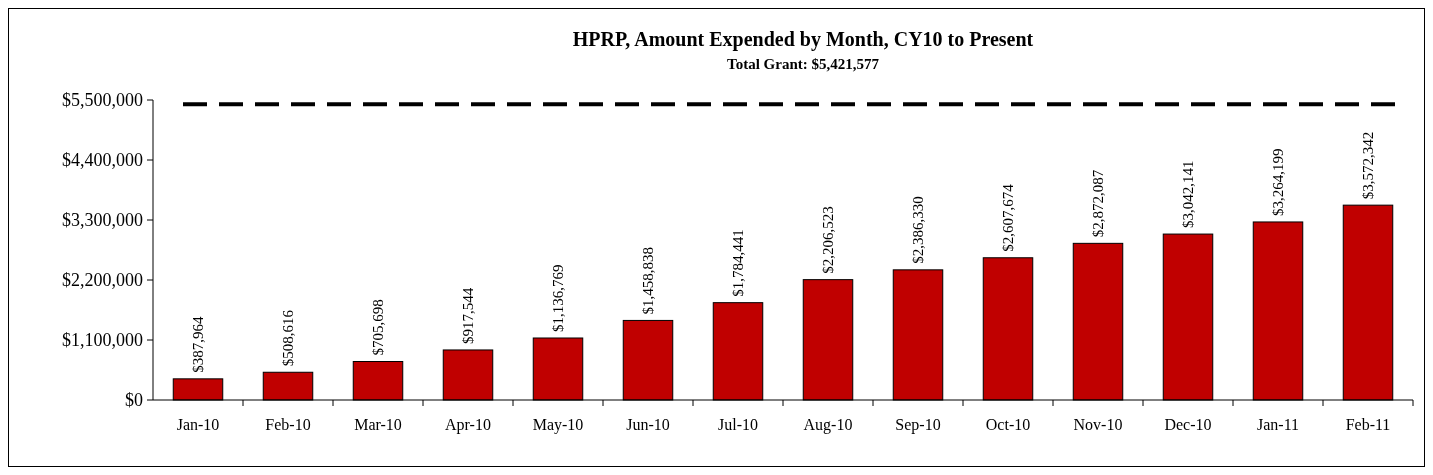 The width and height of the screenshot is (1433, 475). Describe the element at coordinates (1278, 424) in the screenshot. I see `x-tick-label: Jan-11` at that location.